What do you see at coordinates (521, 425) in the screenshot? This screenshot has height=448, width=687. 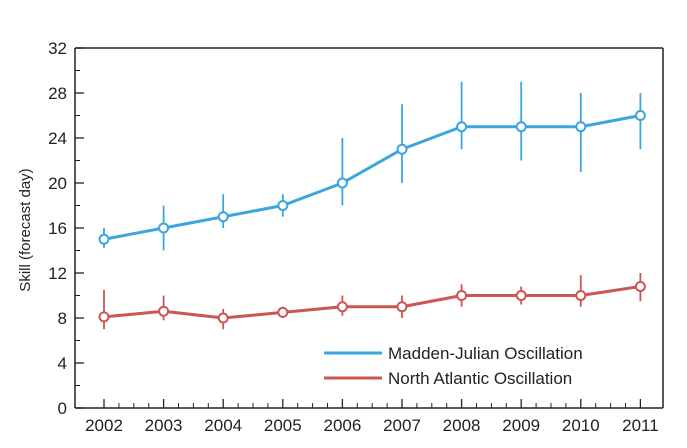 I see `x-tick-label: 2009` at bounding box center [521, 425].